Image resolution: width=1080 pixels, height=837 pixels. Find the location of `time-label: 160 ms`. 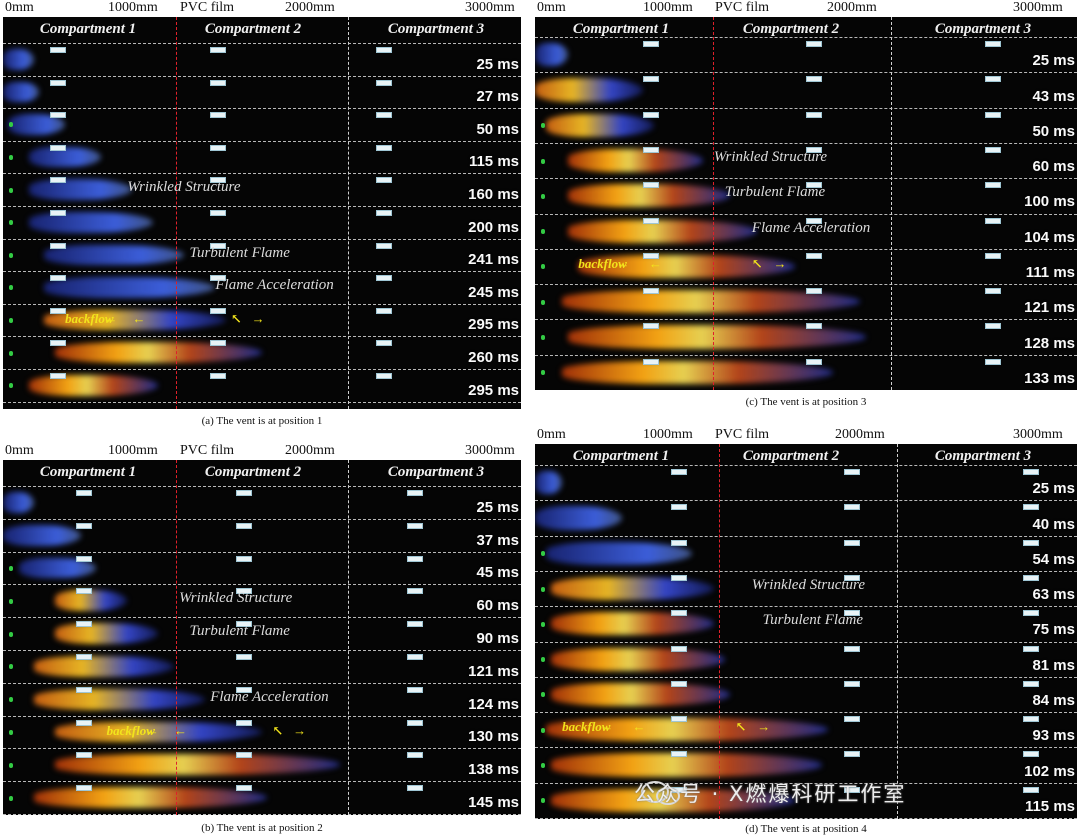

time-label: 160 ms is located at coordinates (493, 194).